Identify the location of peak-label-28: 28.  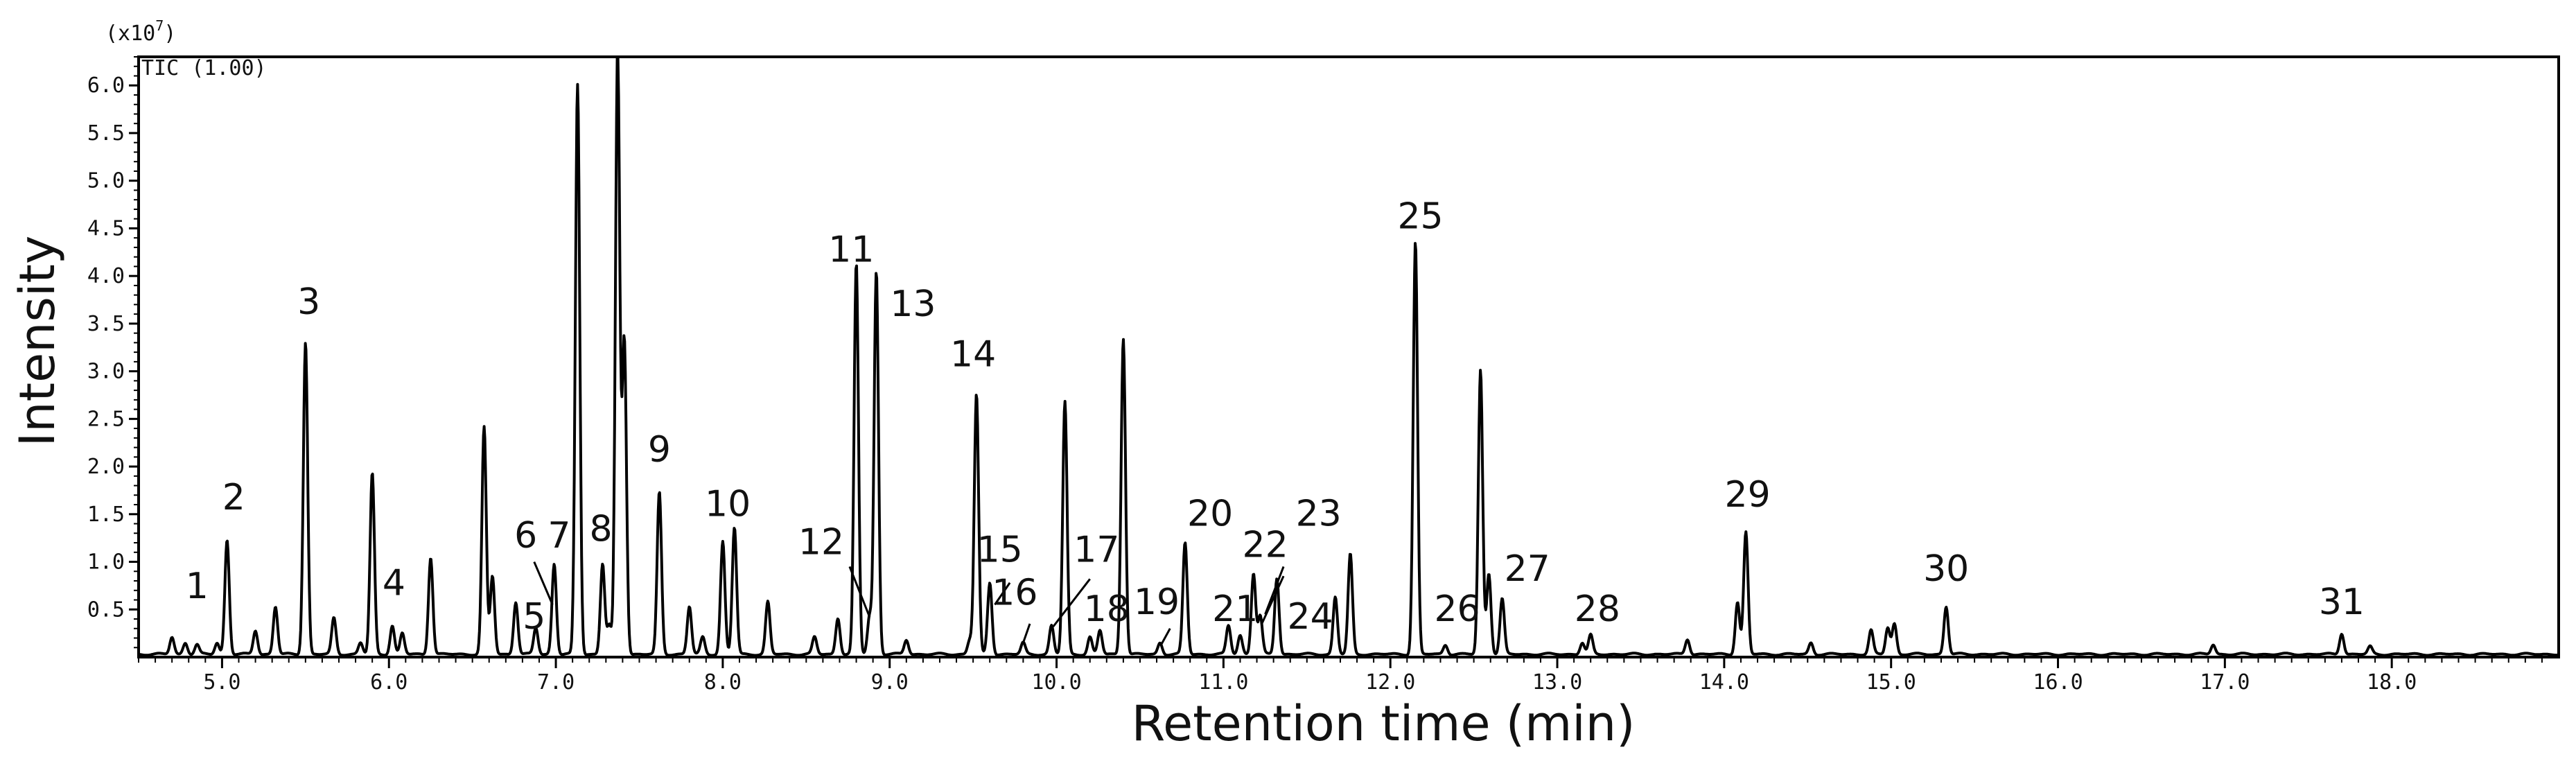
(1597, 609).